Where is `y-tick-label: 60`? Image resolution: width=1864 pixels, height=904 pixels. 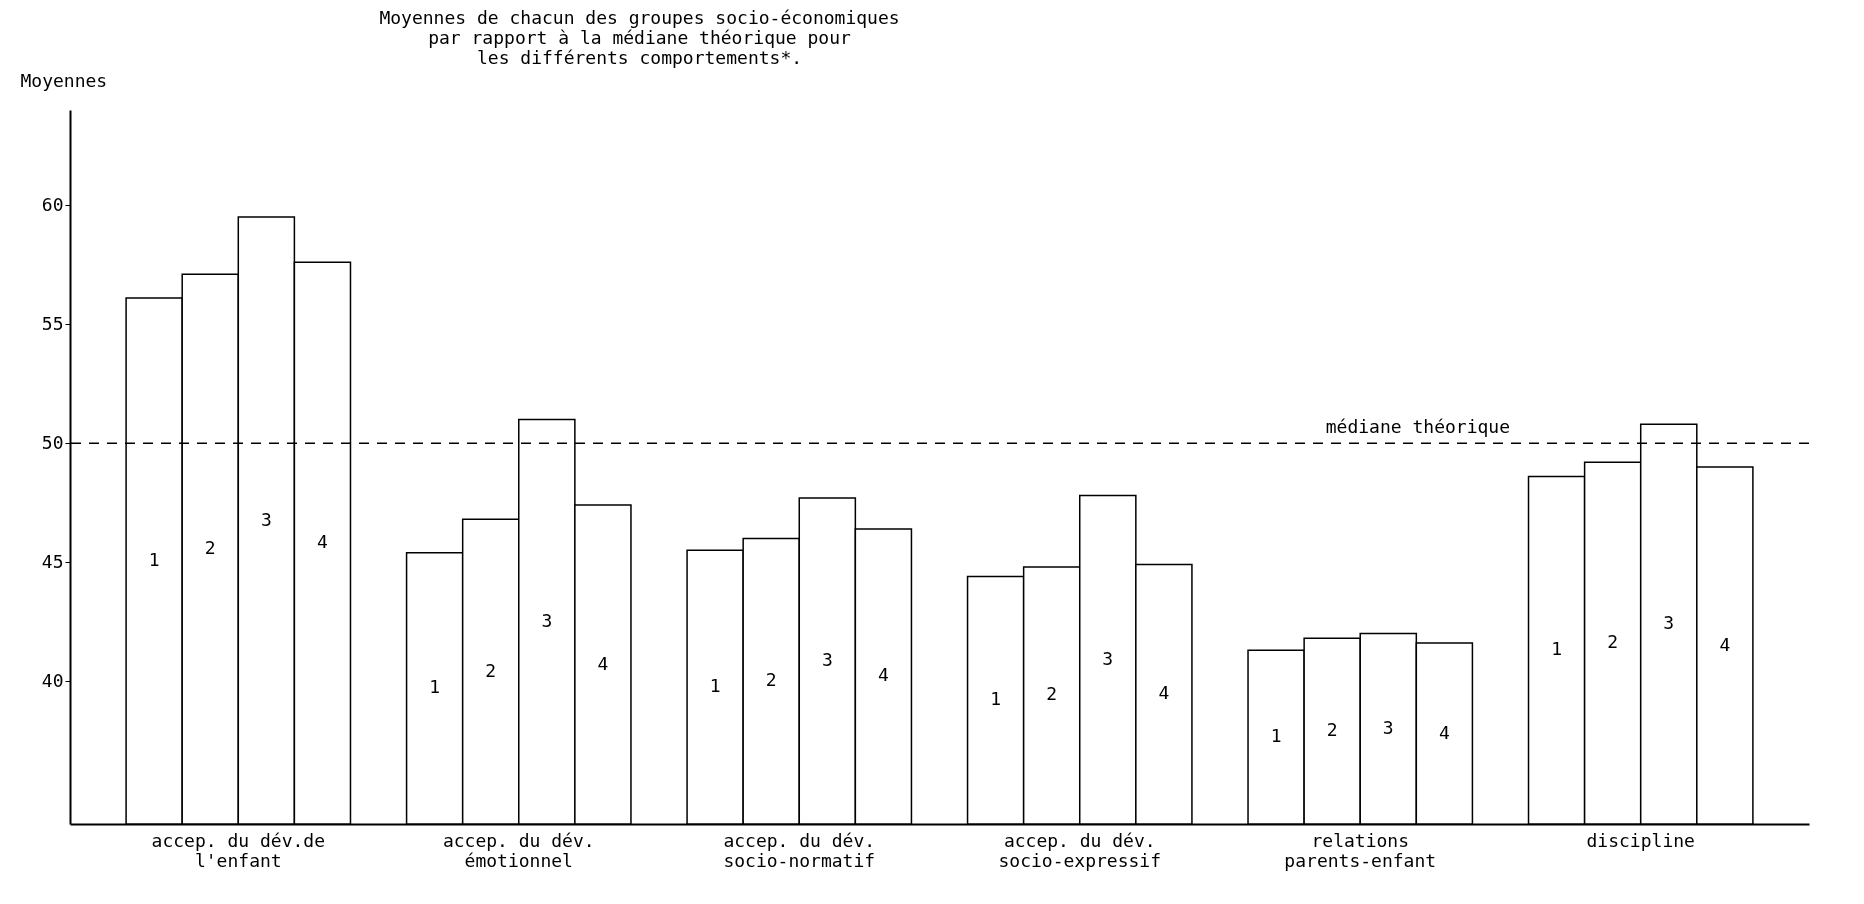 y-tick-label: 60 is located at coordinates (52, 204).